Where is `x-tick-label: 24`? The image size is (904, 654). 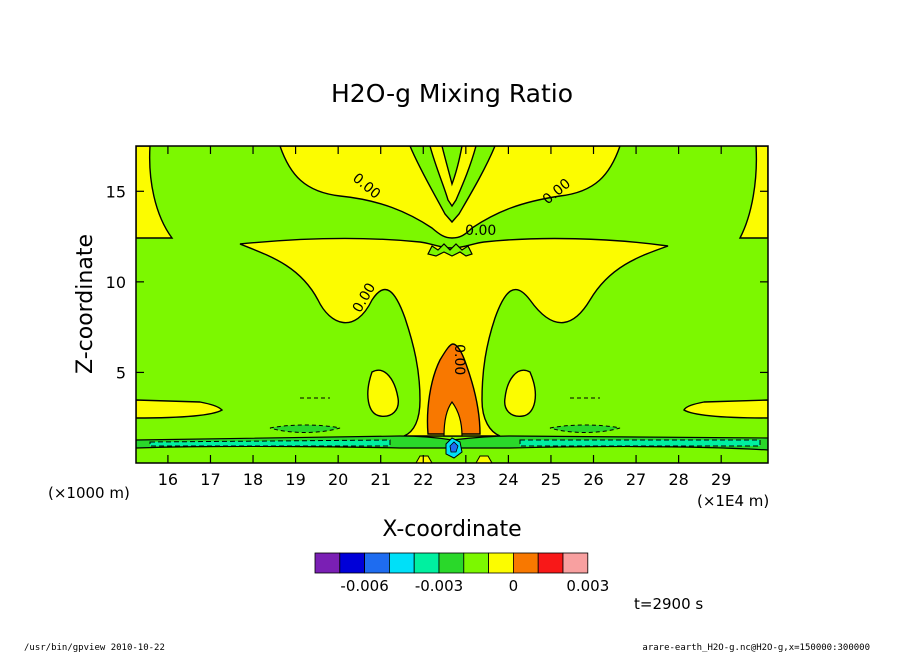 x-tick-label: 24 is located at coordinates (508, 479).